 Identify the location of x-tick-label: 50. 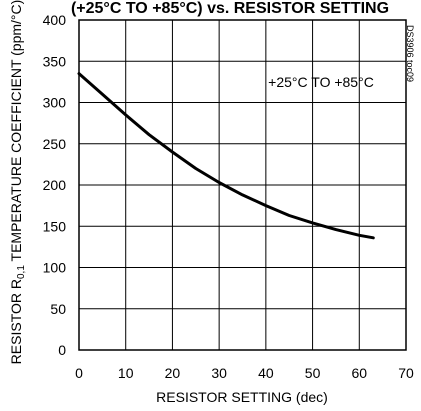
(313, 373).